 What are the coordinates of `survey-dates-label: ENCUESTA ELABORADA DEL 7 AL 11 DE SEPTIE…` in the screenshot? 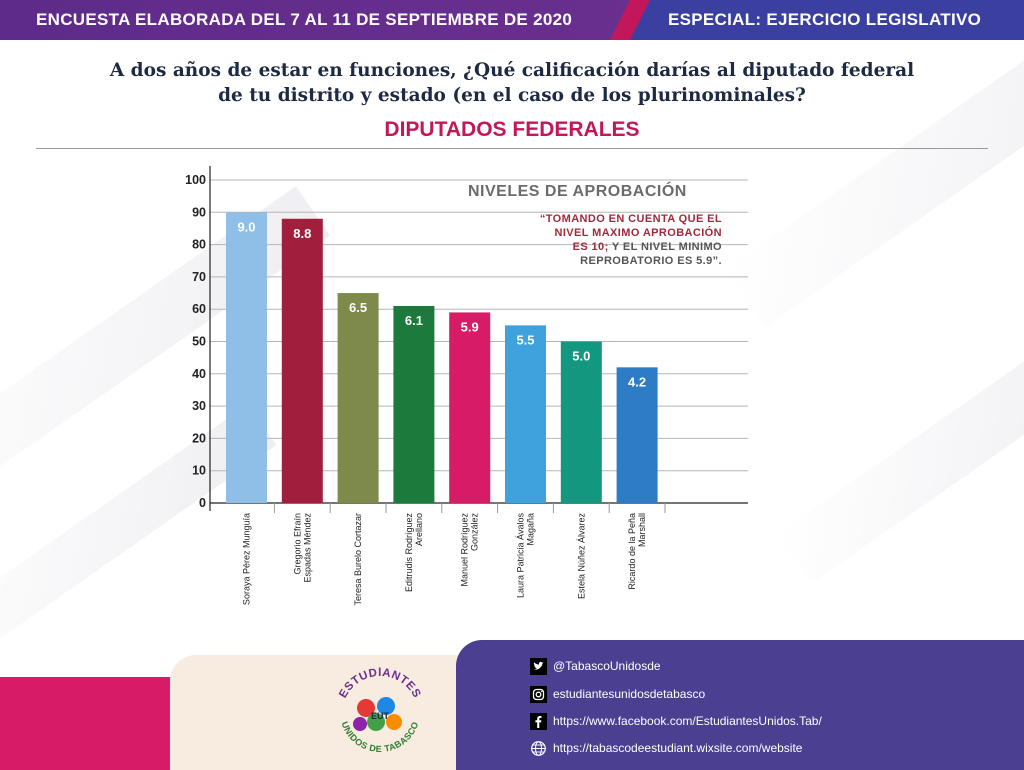 It's located at (304, 19).